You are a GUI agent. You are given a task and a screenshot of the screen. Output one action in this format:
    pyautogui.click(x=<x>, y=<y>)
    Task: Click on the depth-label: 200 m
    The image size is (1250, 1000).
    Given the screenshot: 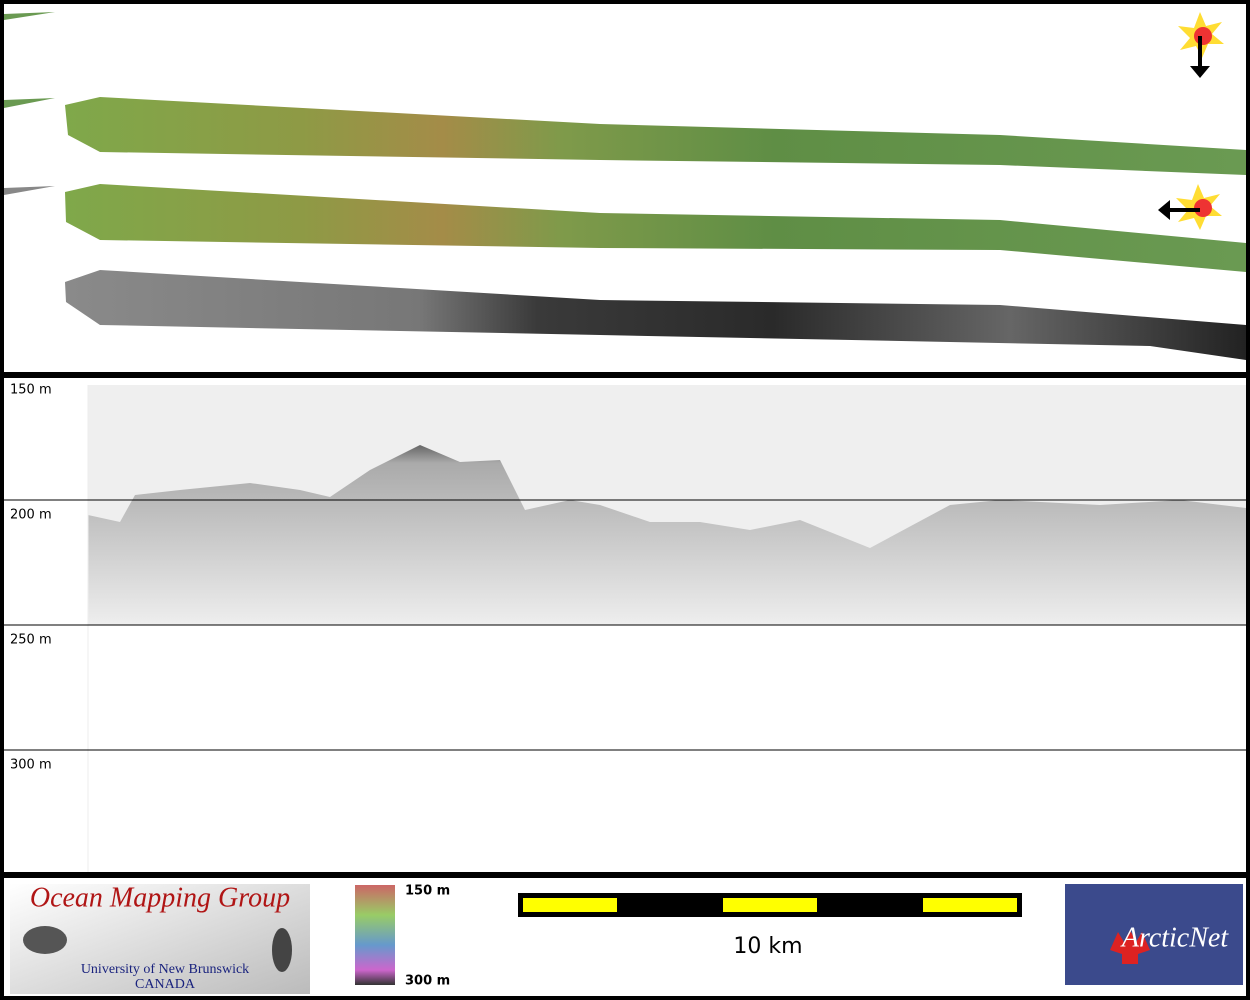 What is the action you would take?
    pyautogui.click(x=31, y=515)
    